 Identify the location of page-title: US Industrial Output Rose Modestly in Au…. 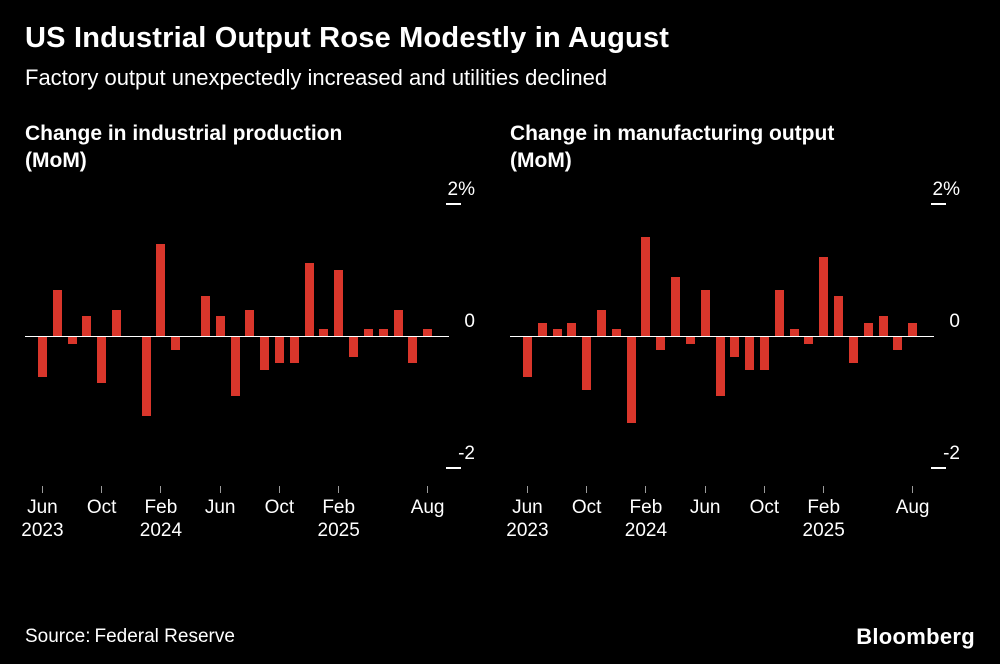
(347, 38).